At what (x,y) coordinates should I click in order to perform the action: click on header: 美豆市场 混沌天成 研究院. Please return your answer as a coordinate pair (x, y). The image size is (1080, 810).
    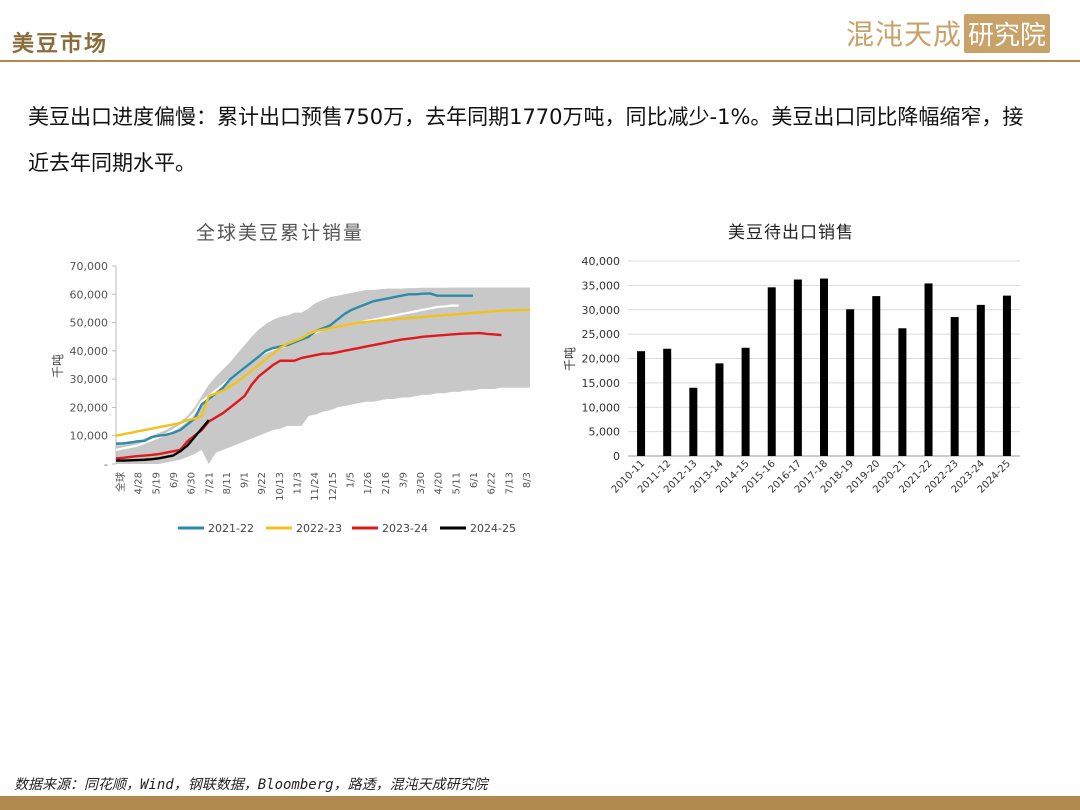
    Looking at the image, I should click on (540, 31).